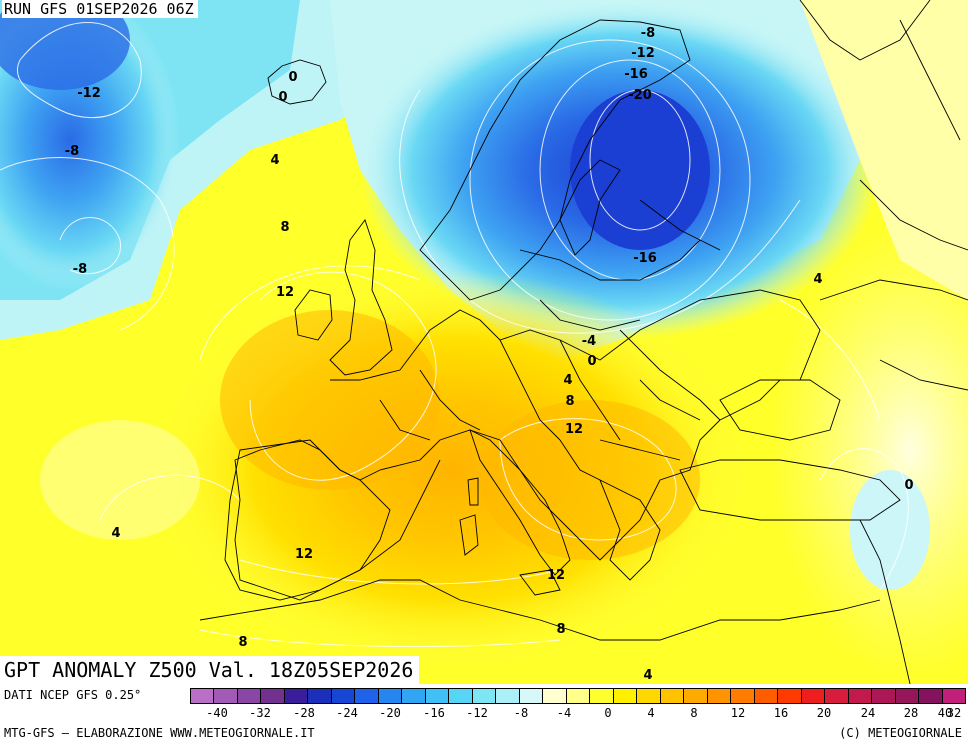 The height and width of the screenshot is (745, 968). What do you see at coordinates (694, 713) in the screenshot?
I see `color-scale-tick: 8` at bounding box center [694, 713].